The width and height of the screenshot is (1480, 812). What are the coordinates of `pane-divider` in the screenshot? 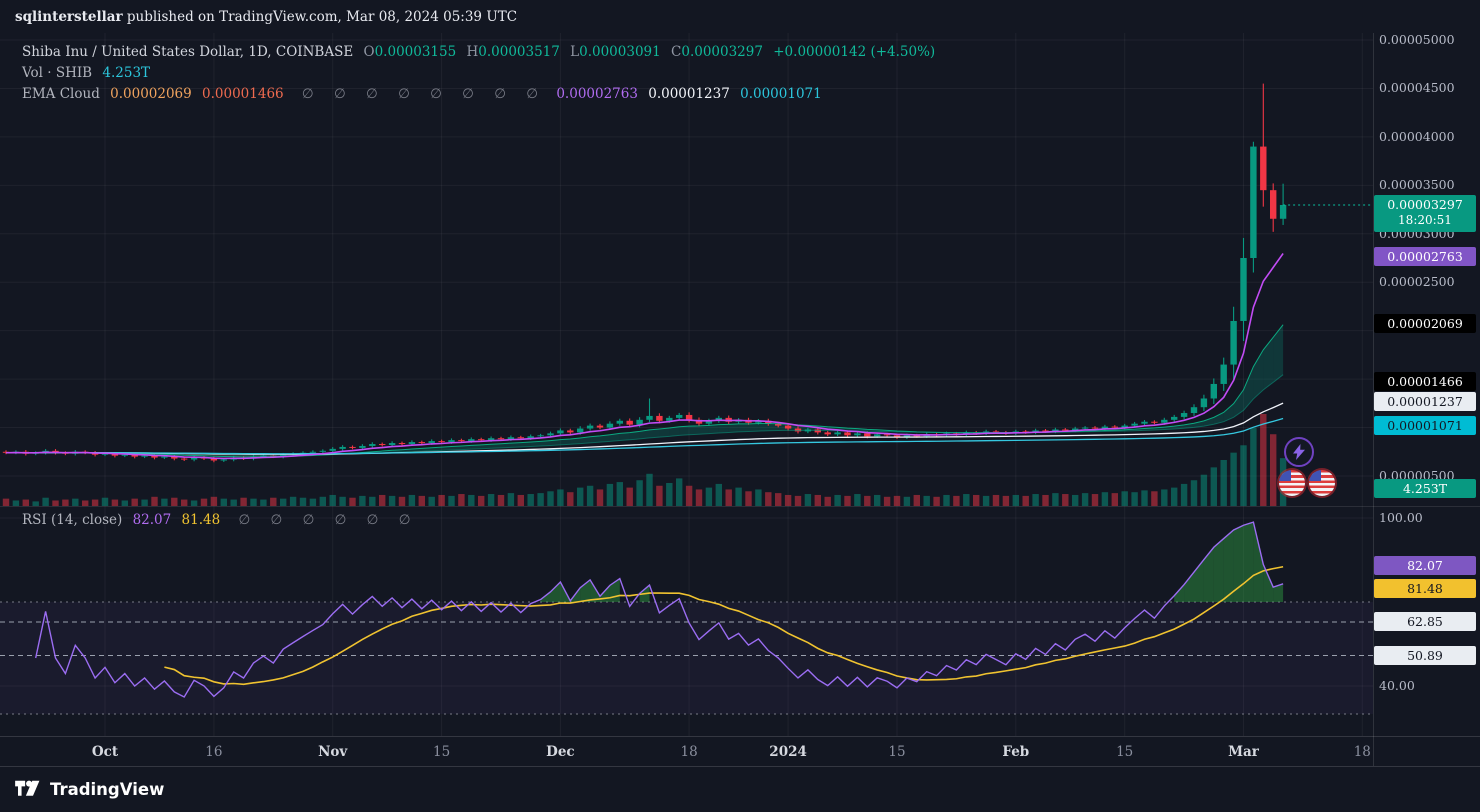 It's located at (740, 506).